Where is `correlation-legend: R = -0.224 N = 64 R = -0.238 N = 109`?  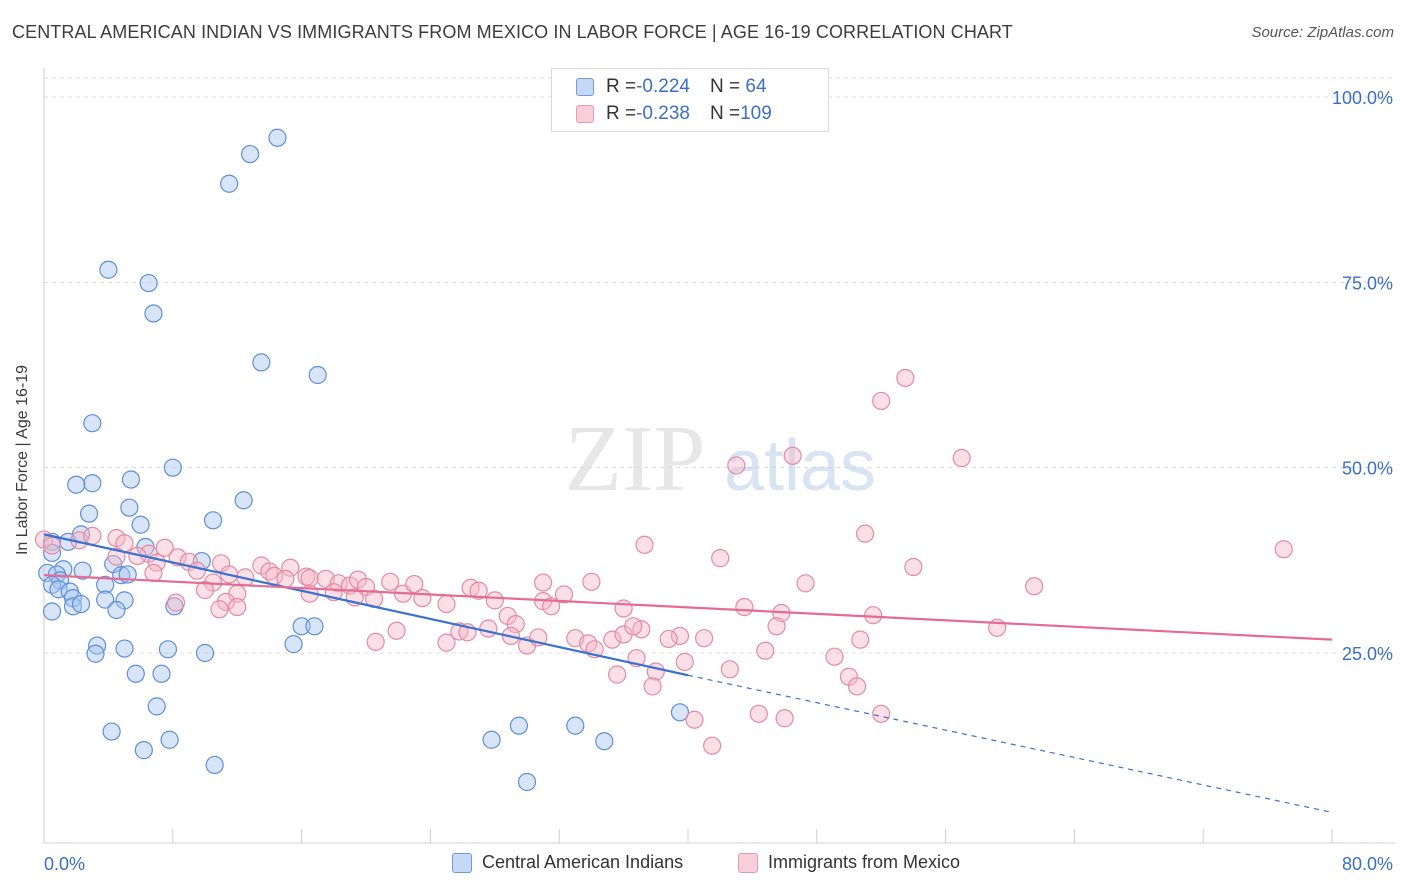 correlation-legend: R = -0.224 N = 64 R = -0.238 N = 109 is located at coordinates (690, 100).